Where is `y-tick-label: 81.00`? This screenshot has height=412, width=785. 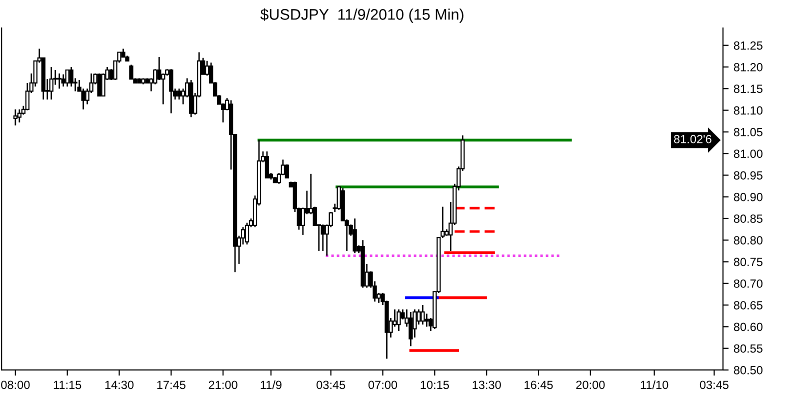
y-tick-label: 81.00 is located at coordinates (748, 154).